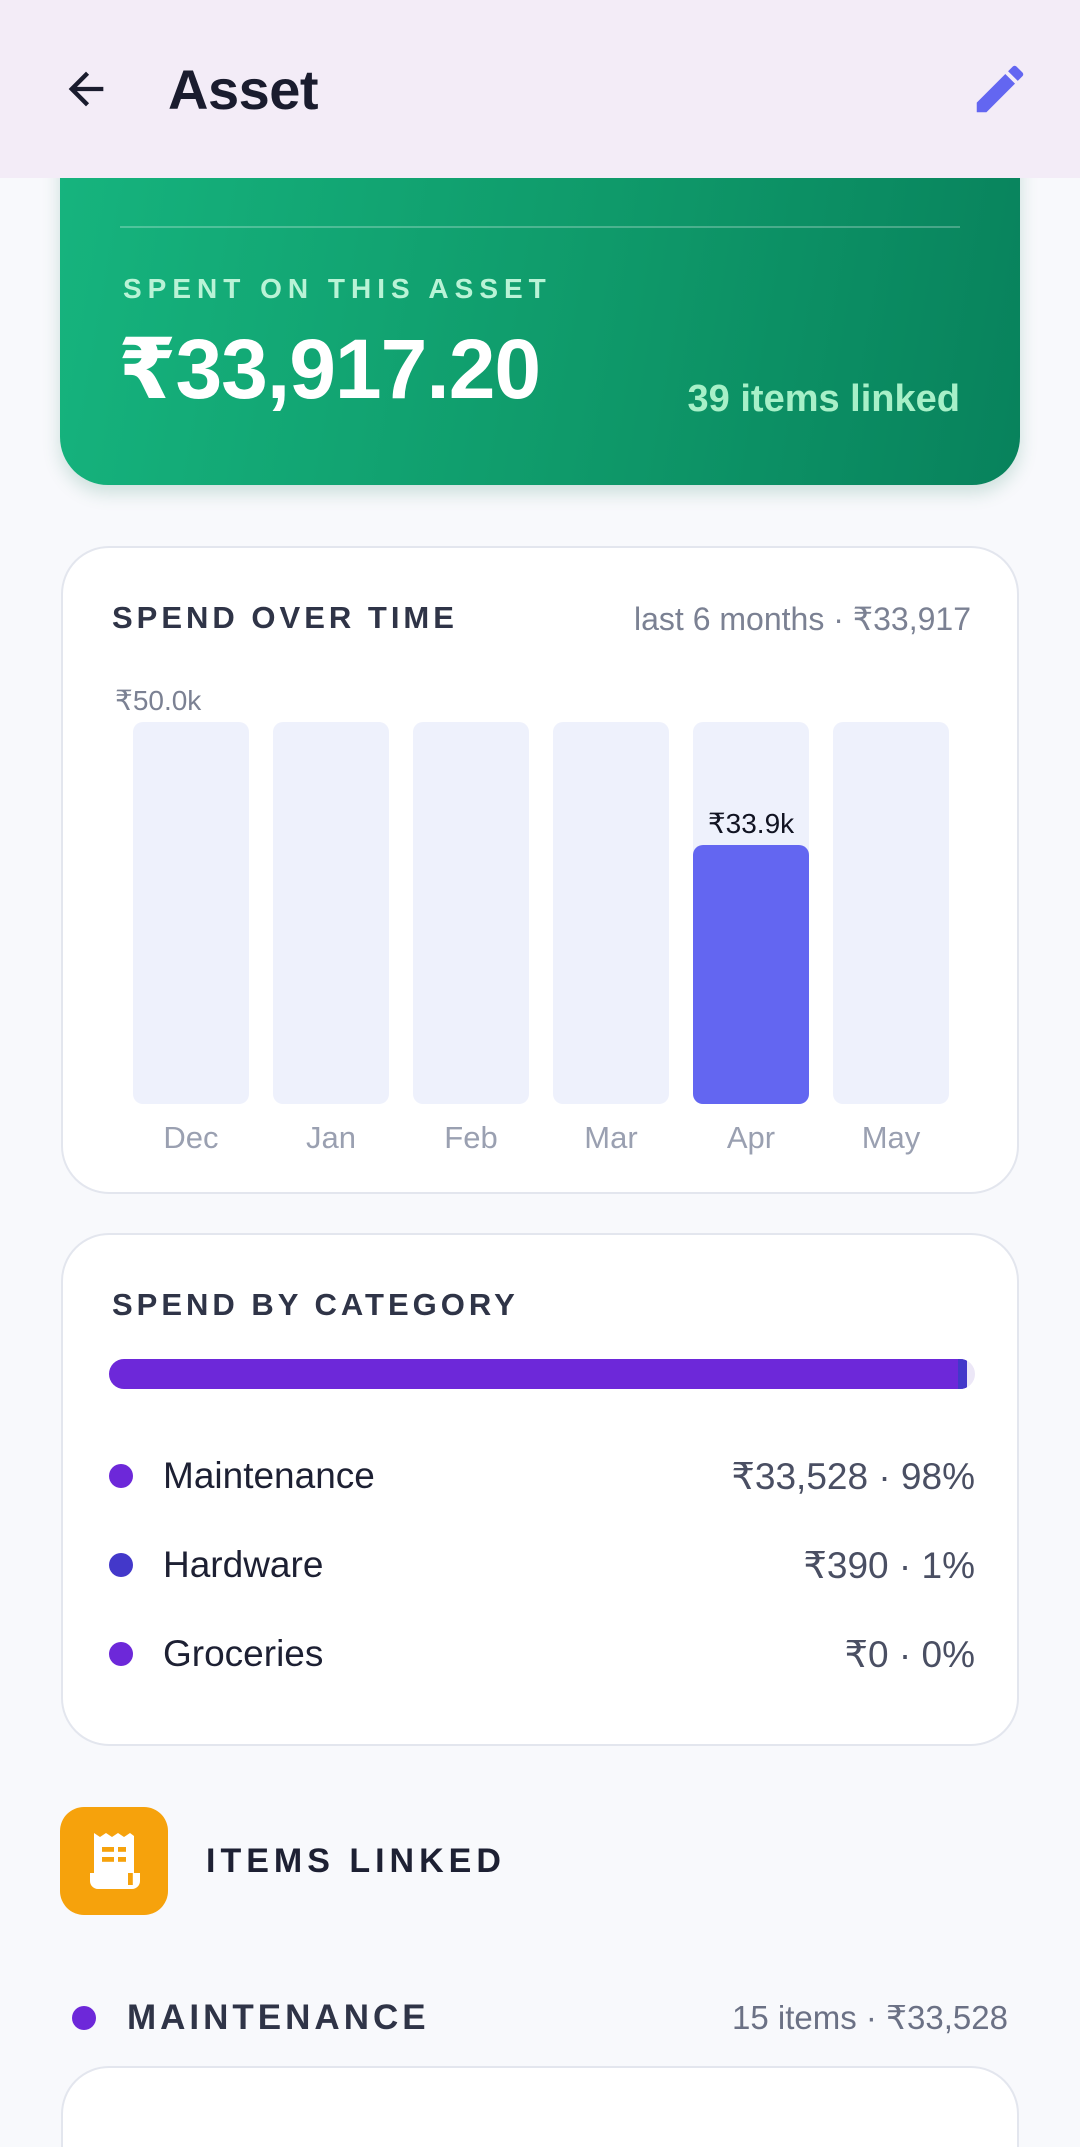 The height and width of the screenshot is (2147, 1080). I want to click on x-tick-label: Dec, so click(191, 1137).